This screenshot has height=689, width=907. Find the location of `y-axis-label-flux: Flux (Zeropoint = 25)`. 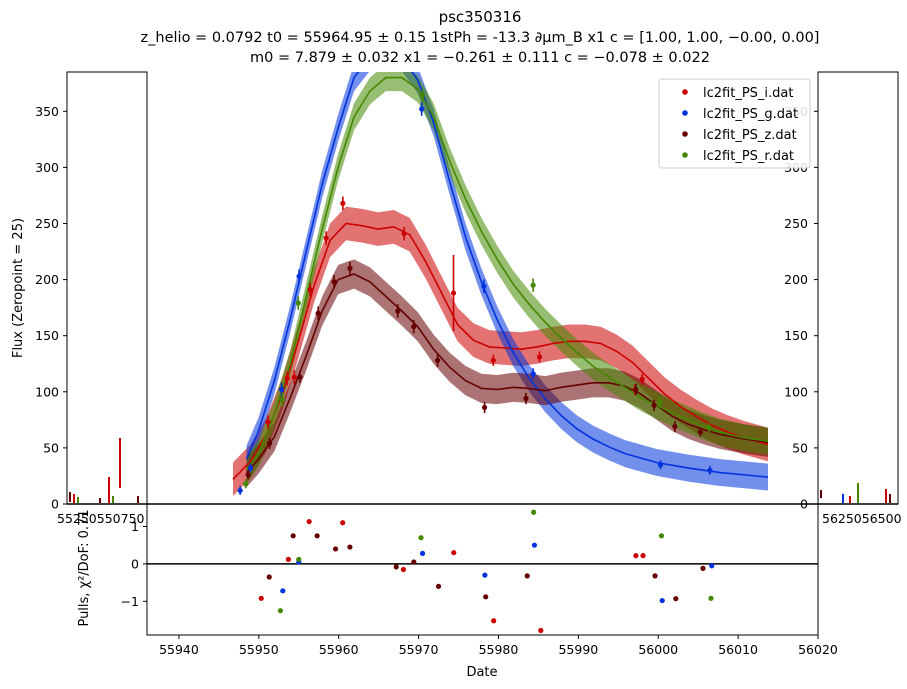

y-axis-label-flux: Flux (Zeropoint = 25) is located at coordinates (18, 288).